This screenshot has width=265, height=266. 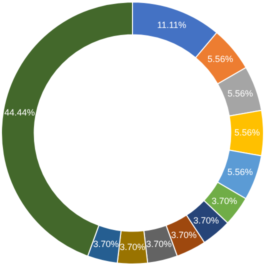 What do you see at coordinates (171, 25) in the screenshot?
I see `data-label: 11.11%` at bounding box center [171, 25].